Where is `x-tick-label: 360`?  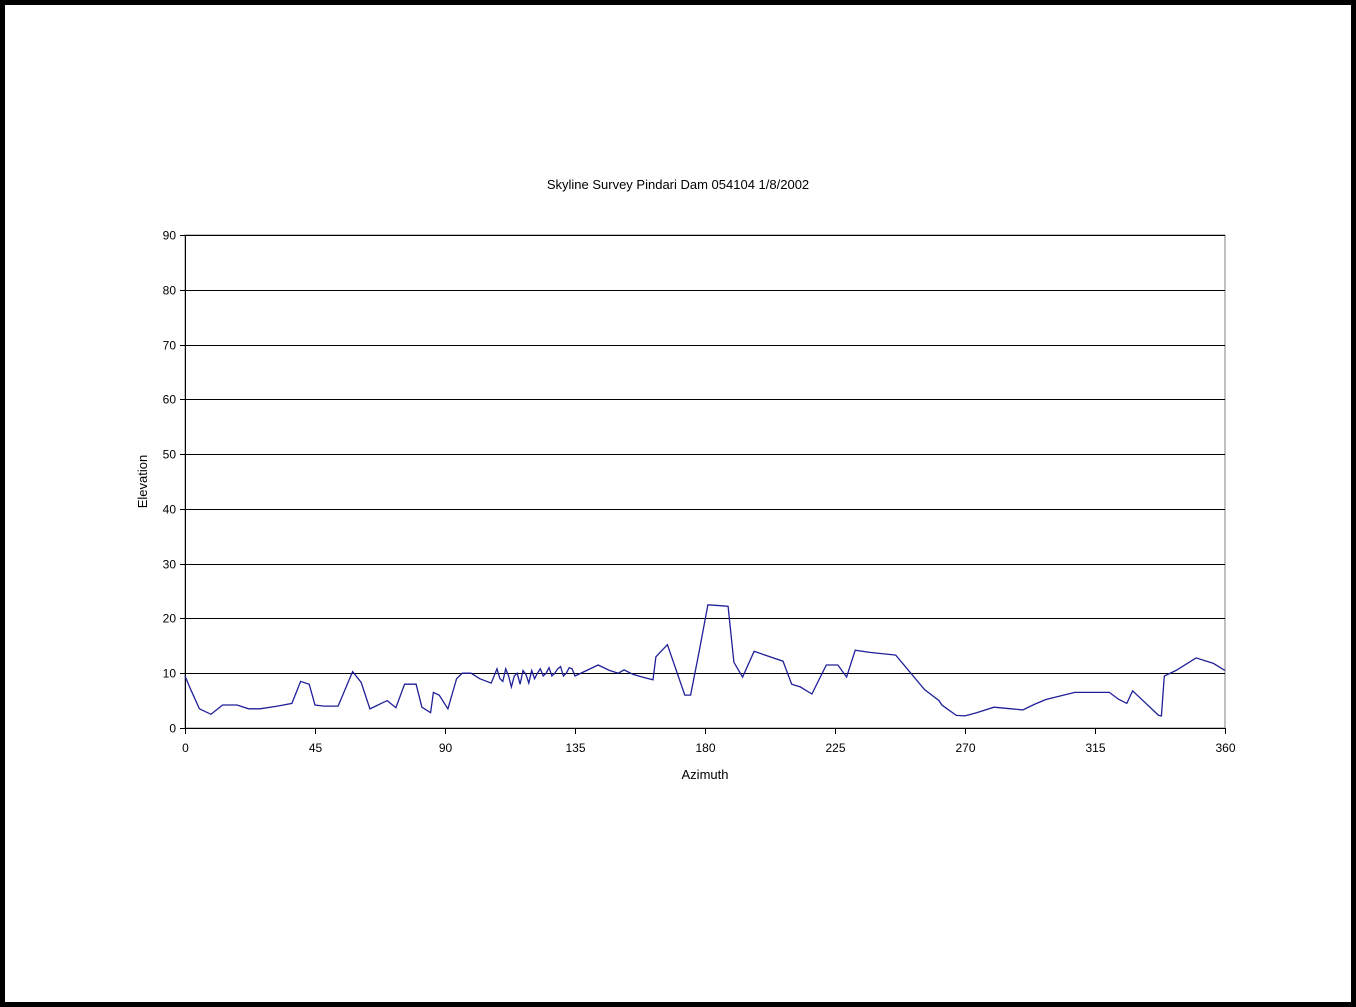 x-tick-label: 360 is located at coordinates (1225, 748).